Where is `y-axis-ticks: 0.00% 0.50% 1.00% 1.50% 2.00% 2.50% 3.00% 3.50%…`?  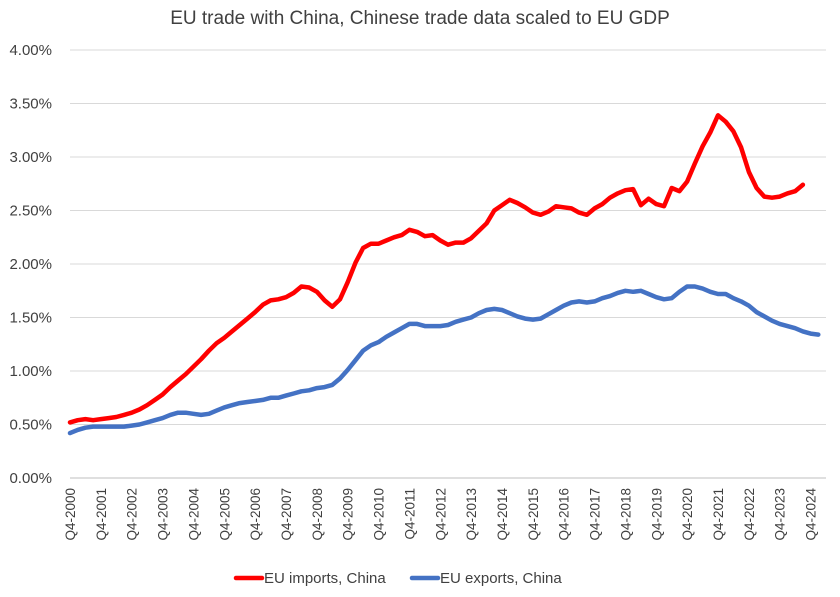
y-axis-ticks: 0.00% 0.50% 1.00% 1.50% 2.00% 2.50% 3.00% 3.50%… is located at coordinates (30, 264).